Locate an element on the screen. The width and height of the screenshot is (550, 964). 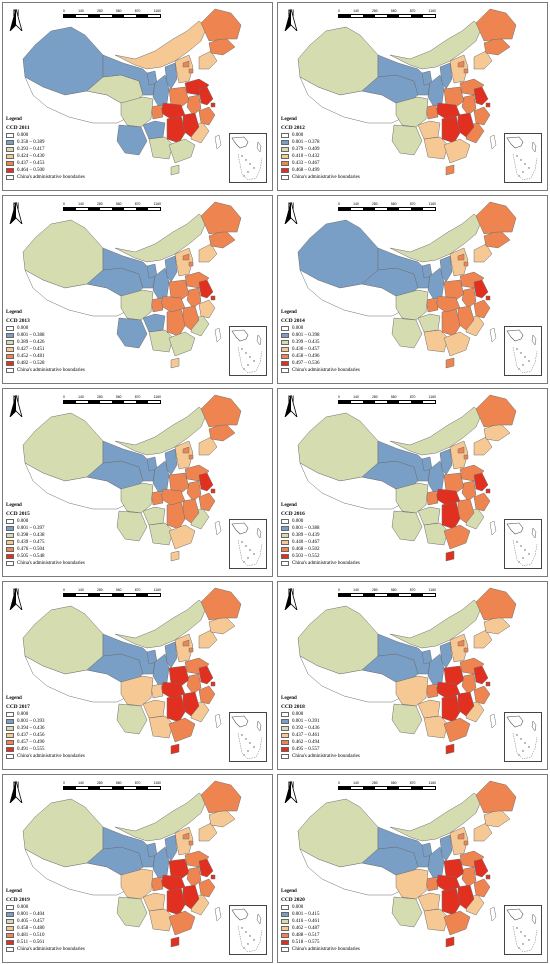
scale-label: 0 is located at coordinates (64, 783).